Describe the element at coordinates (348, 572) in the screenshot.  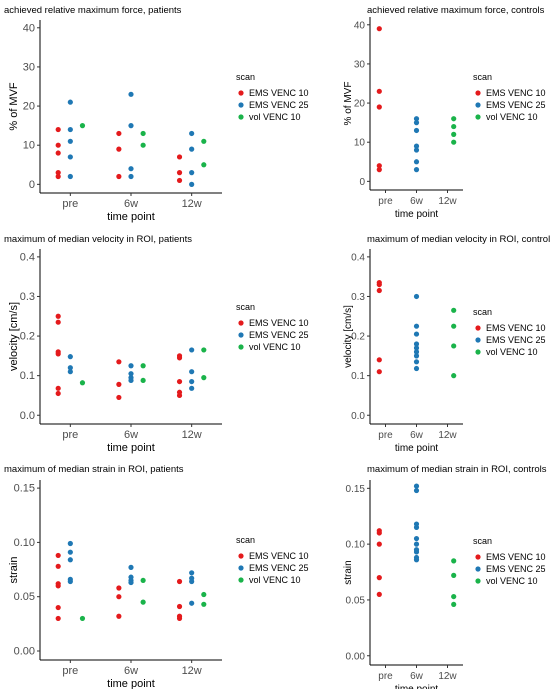
I see `y-axis-label: strain` at that location.